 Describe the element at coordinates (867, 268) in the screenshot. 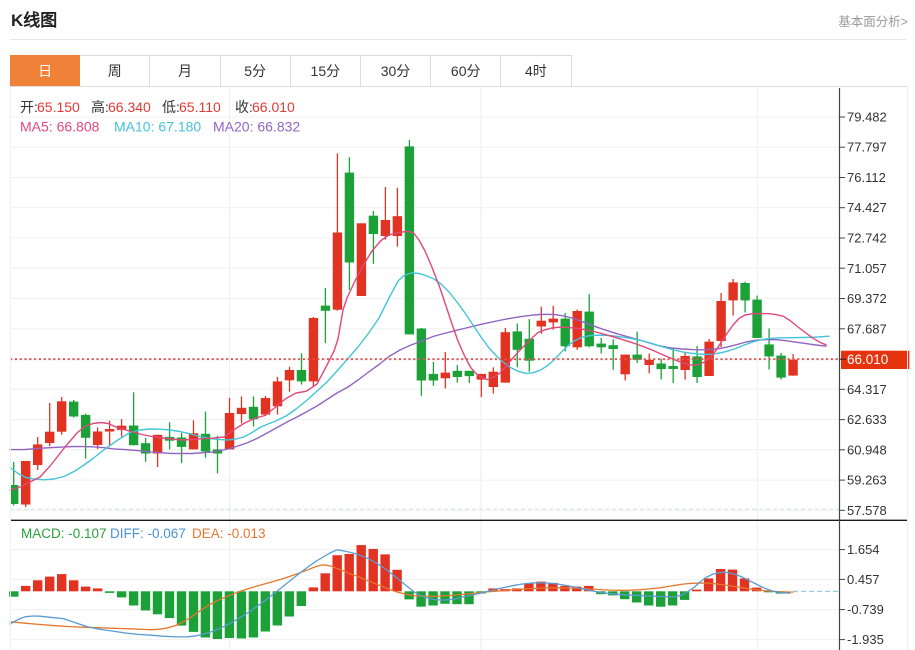

I see `svg-text: 71.057` at that location.